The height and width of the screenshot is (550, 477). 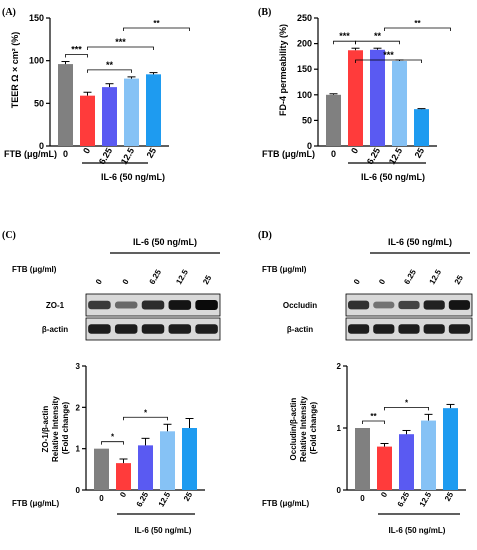 I want to click on panel-a-label: (A), so click(x=9, y=12).